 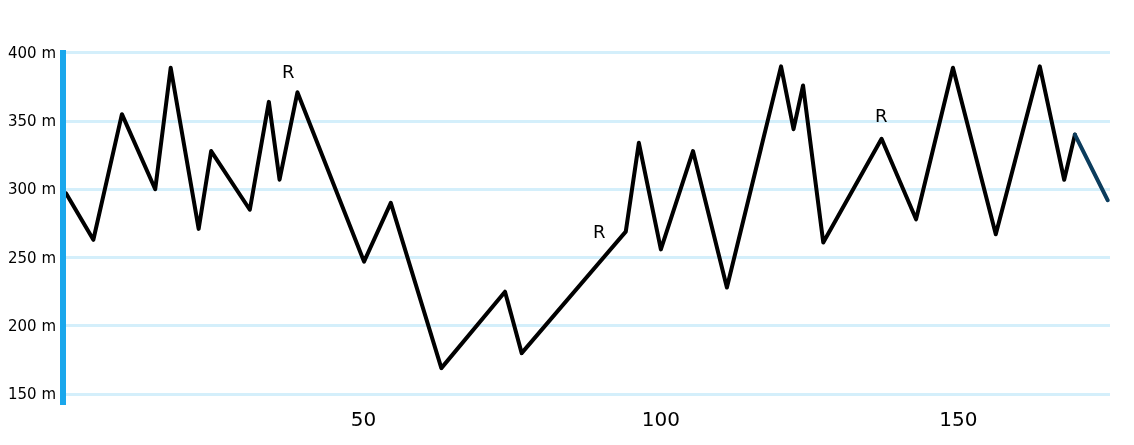 I want to click on x-tick-label: 100, so click(x=660, y=419).